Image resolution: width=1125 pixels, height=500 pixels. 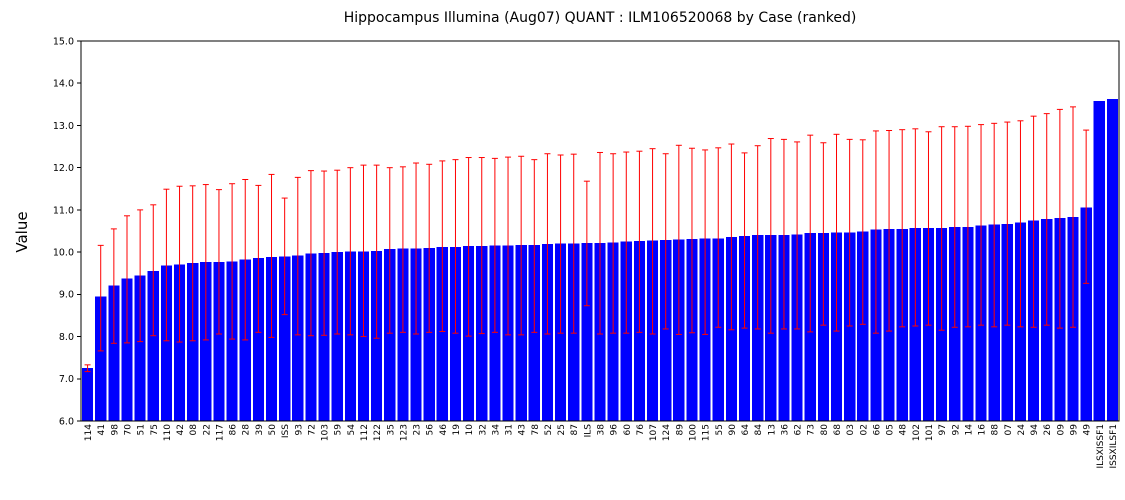 I want to click on x-tick-label: 38, so click(x=602, y=430).